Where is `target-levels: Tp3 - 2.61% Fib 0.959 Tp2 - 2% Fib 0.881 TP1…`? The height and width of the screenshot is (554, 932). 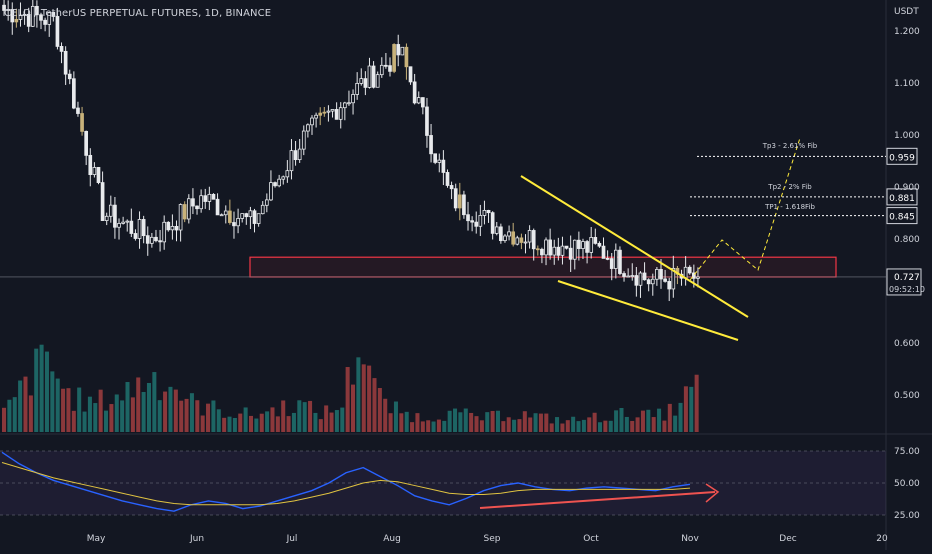
target-levels: Tp3 - 2.61% Fib 0.959 Tp2 - 2% Fib 0.881 TP1… is located at coordinates (804, 183).